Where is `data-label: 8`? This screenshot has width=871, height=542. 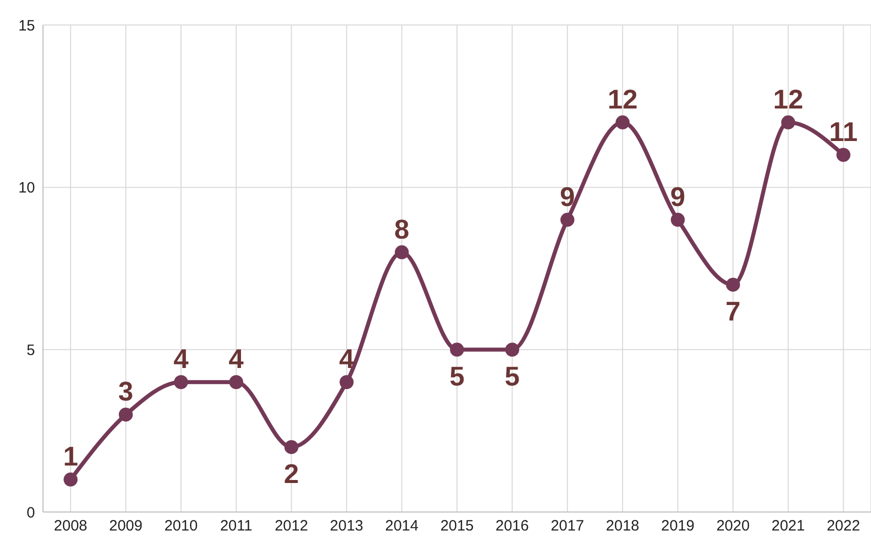
data-label: 8 is located at coordinates (402, 229).